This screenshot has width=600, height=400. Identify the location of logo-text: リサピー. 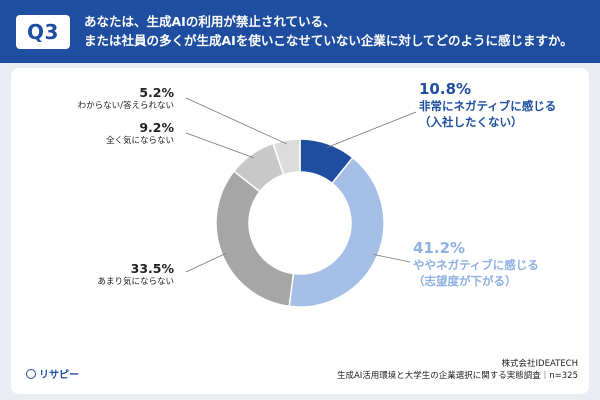
(59, 375).